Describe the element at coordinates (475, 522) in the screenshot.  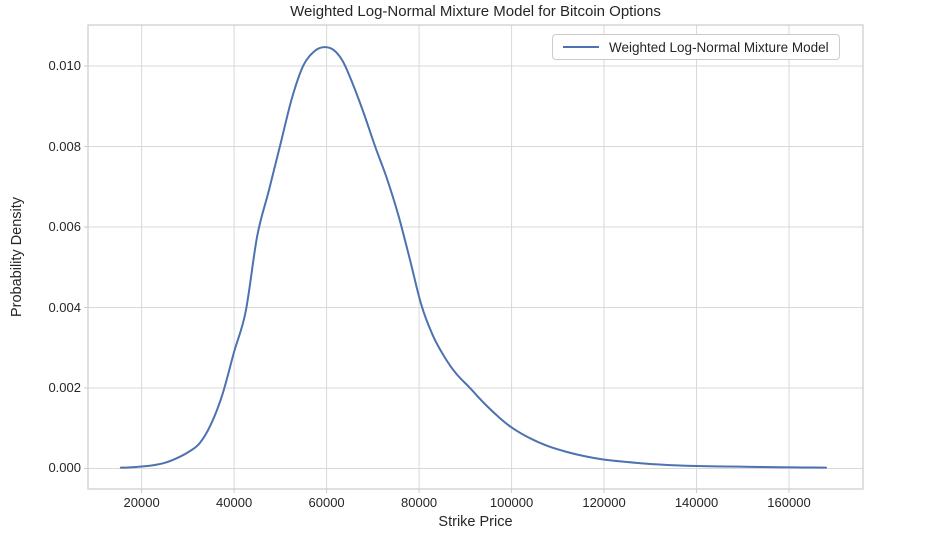
I see `x-axis-label: Strike Price` at that location.